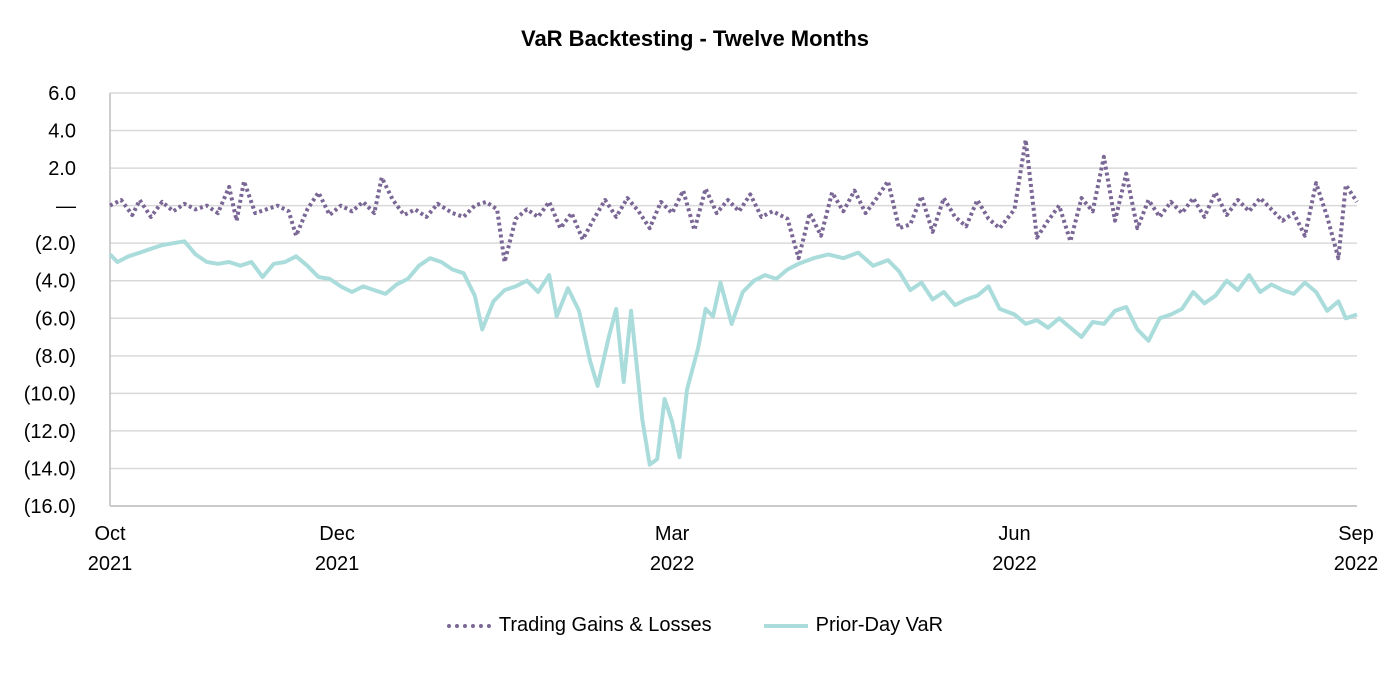  I want to click on legend-item-trading: Trading Gains & Losses, so click(579, 625).